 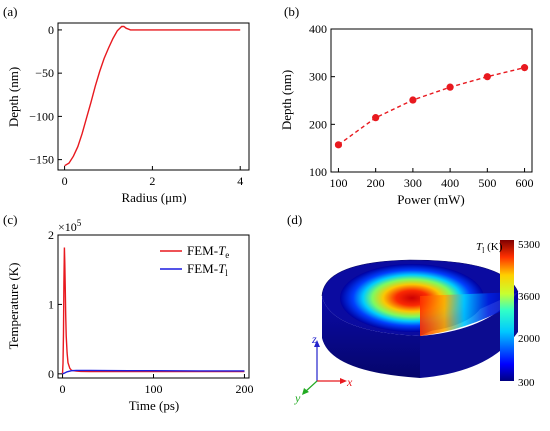 What do you see at coordinates (291, 11) in the screenshot?
I see `panel-label-b: (b)` at bounding box center [291, 11].